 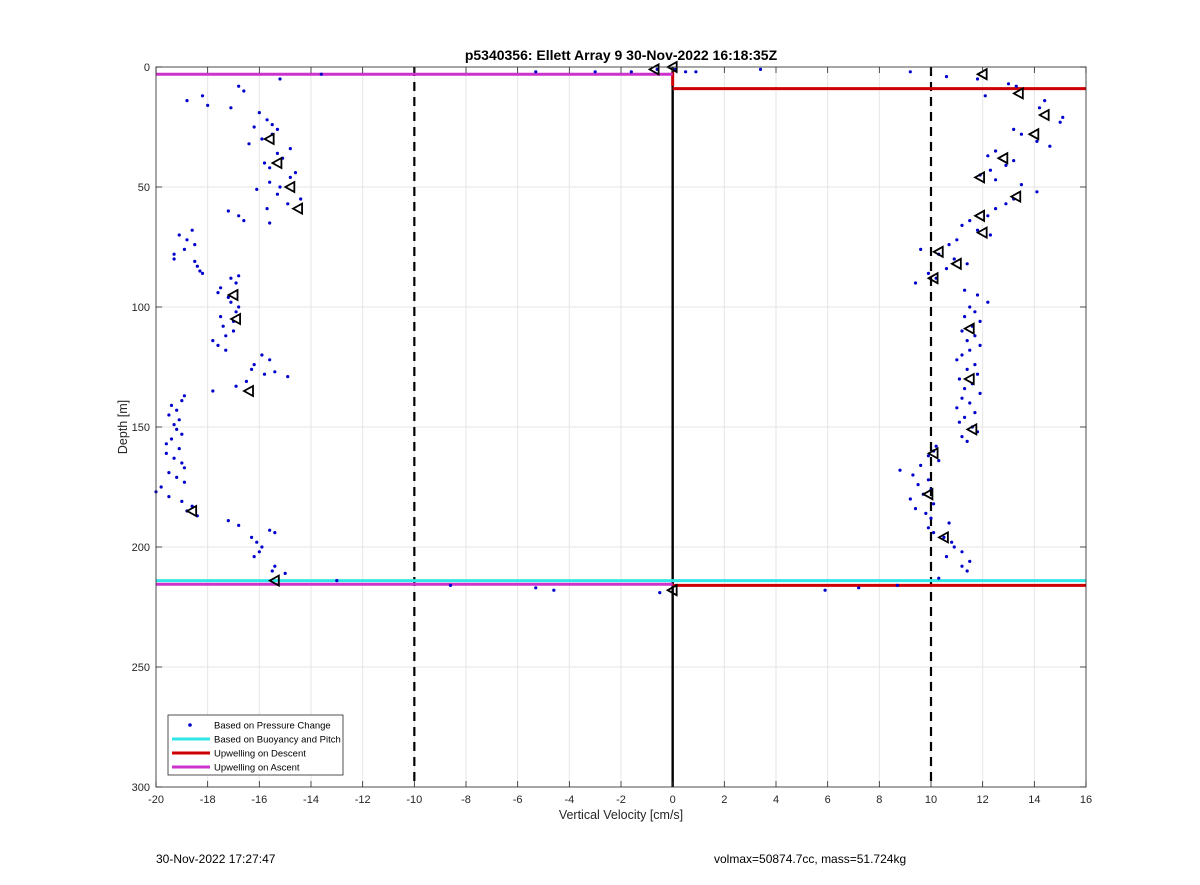 I want to click on x-tick-label: -6, so click(x=518, y=800).